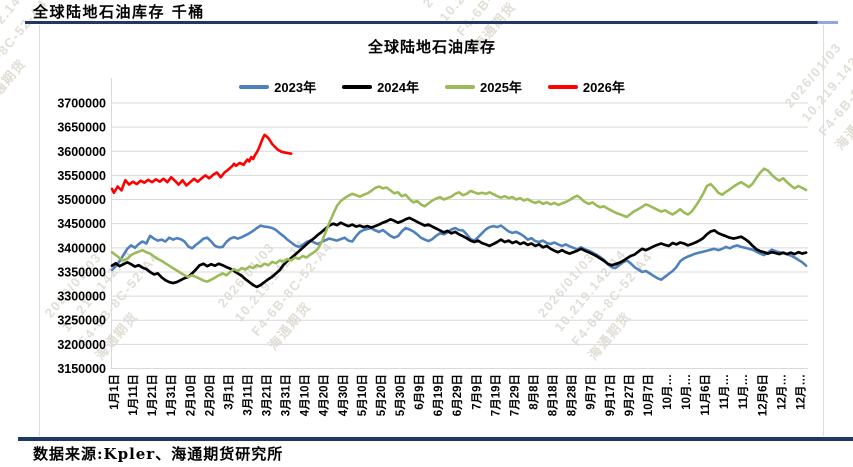  Describe the element at coordinates (158, 454) in the screenshot. I see `data-source-note: 数据来源:Kpler、海通期货研究所` at that location.